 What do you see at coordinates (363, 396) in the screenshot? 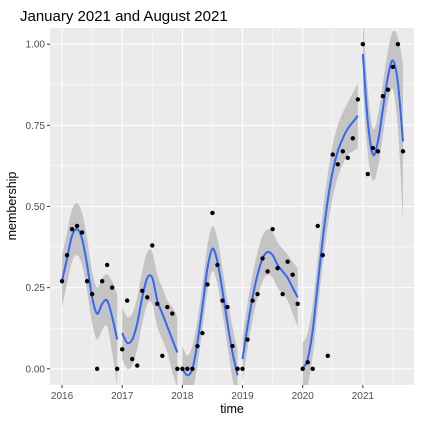
I see `x-tick-label: 2021` at bounding box center [363, 396].